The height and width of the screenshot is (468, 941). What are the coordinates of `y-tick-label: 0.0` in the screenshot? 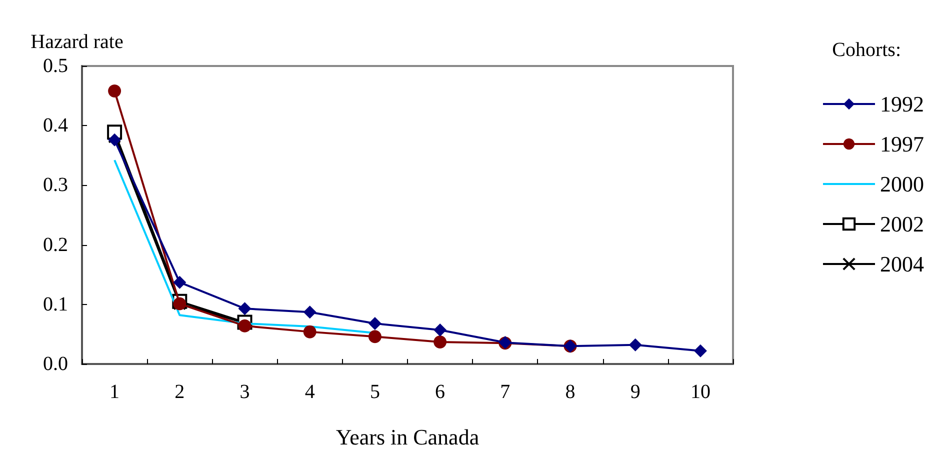 It's located at (55, 364).